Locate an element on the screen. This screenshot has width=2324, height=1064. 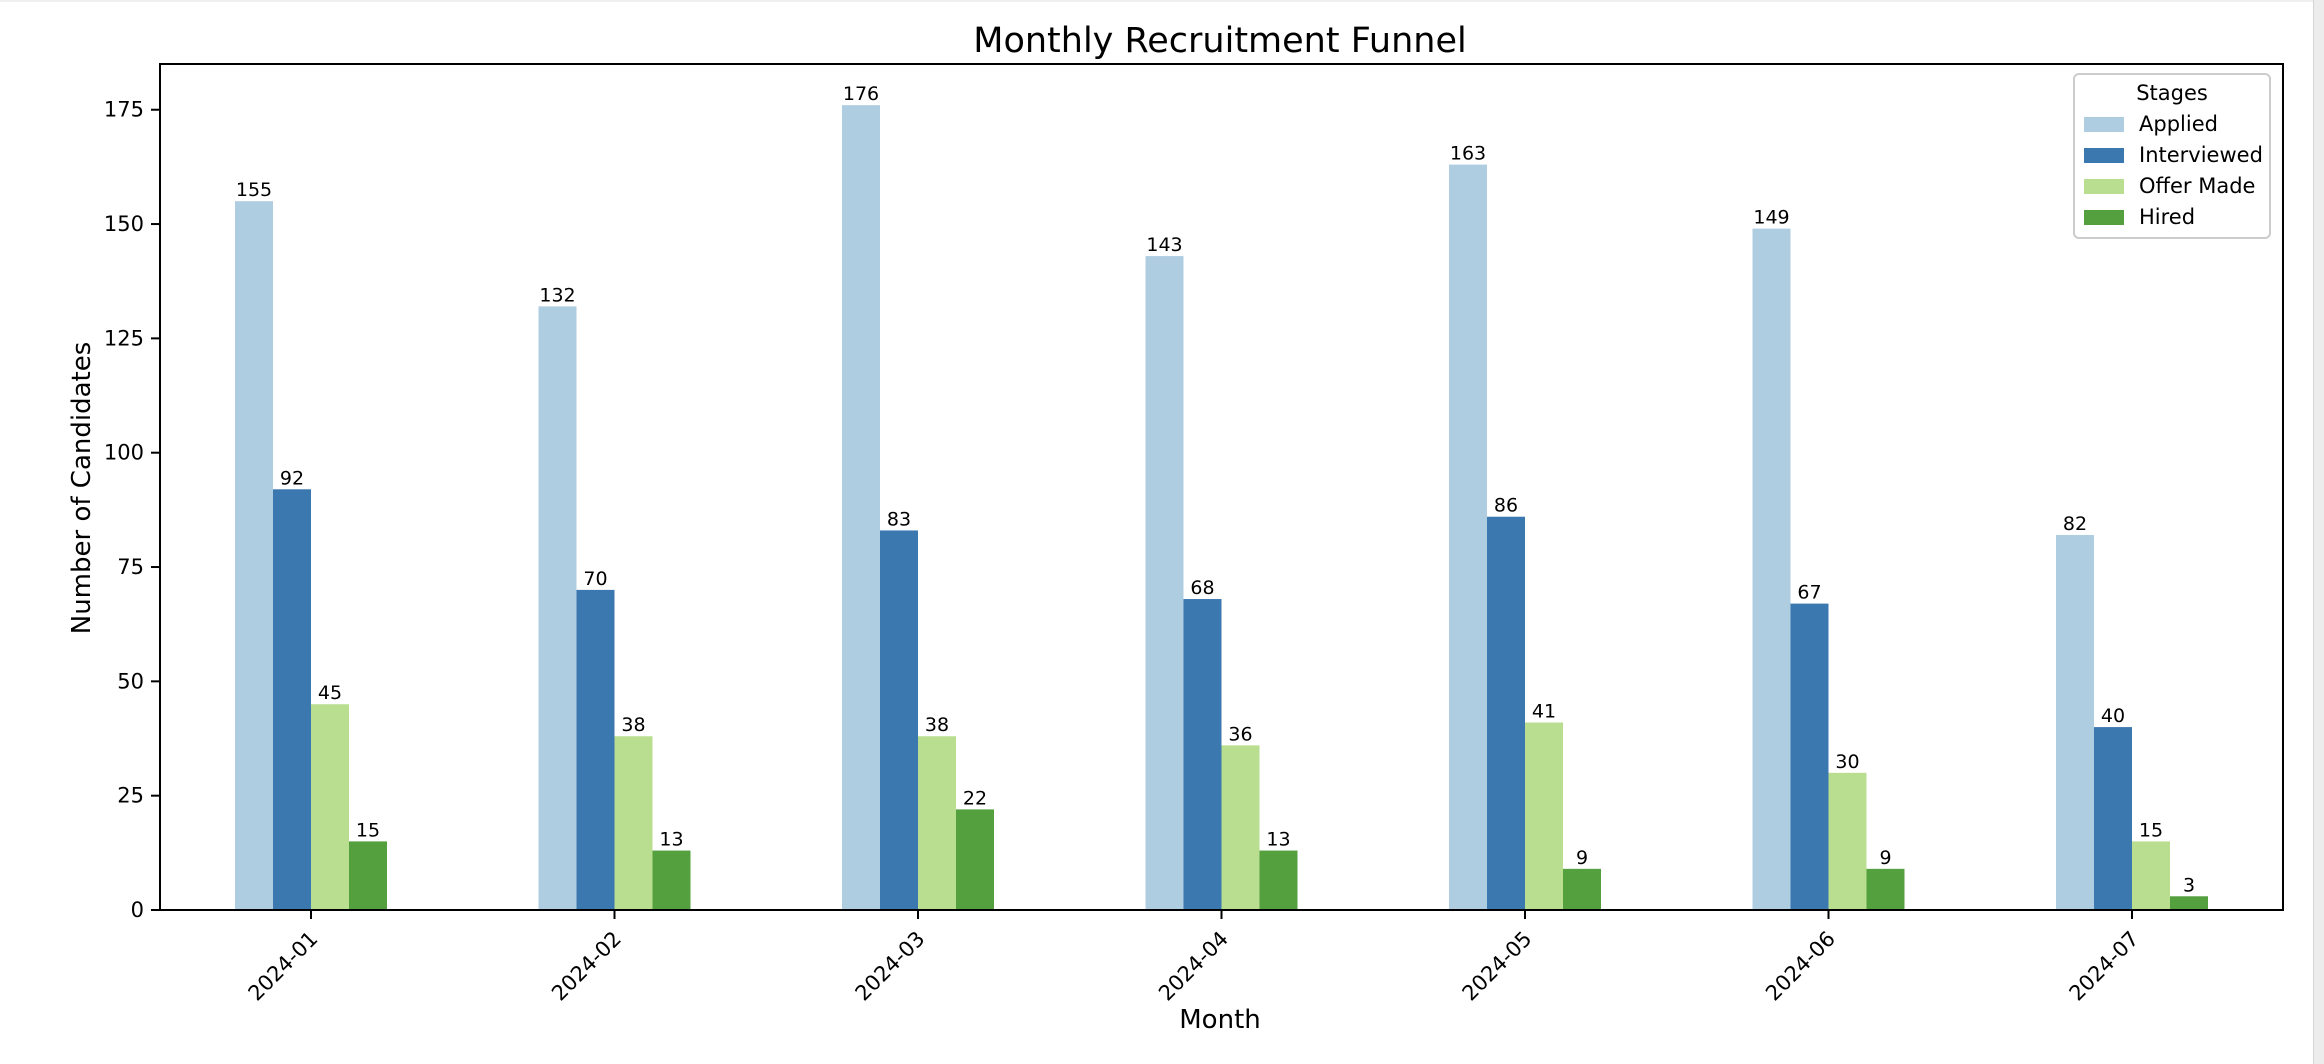
y-tick-label: 175 is located at coordinates (124, 110).